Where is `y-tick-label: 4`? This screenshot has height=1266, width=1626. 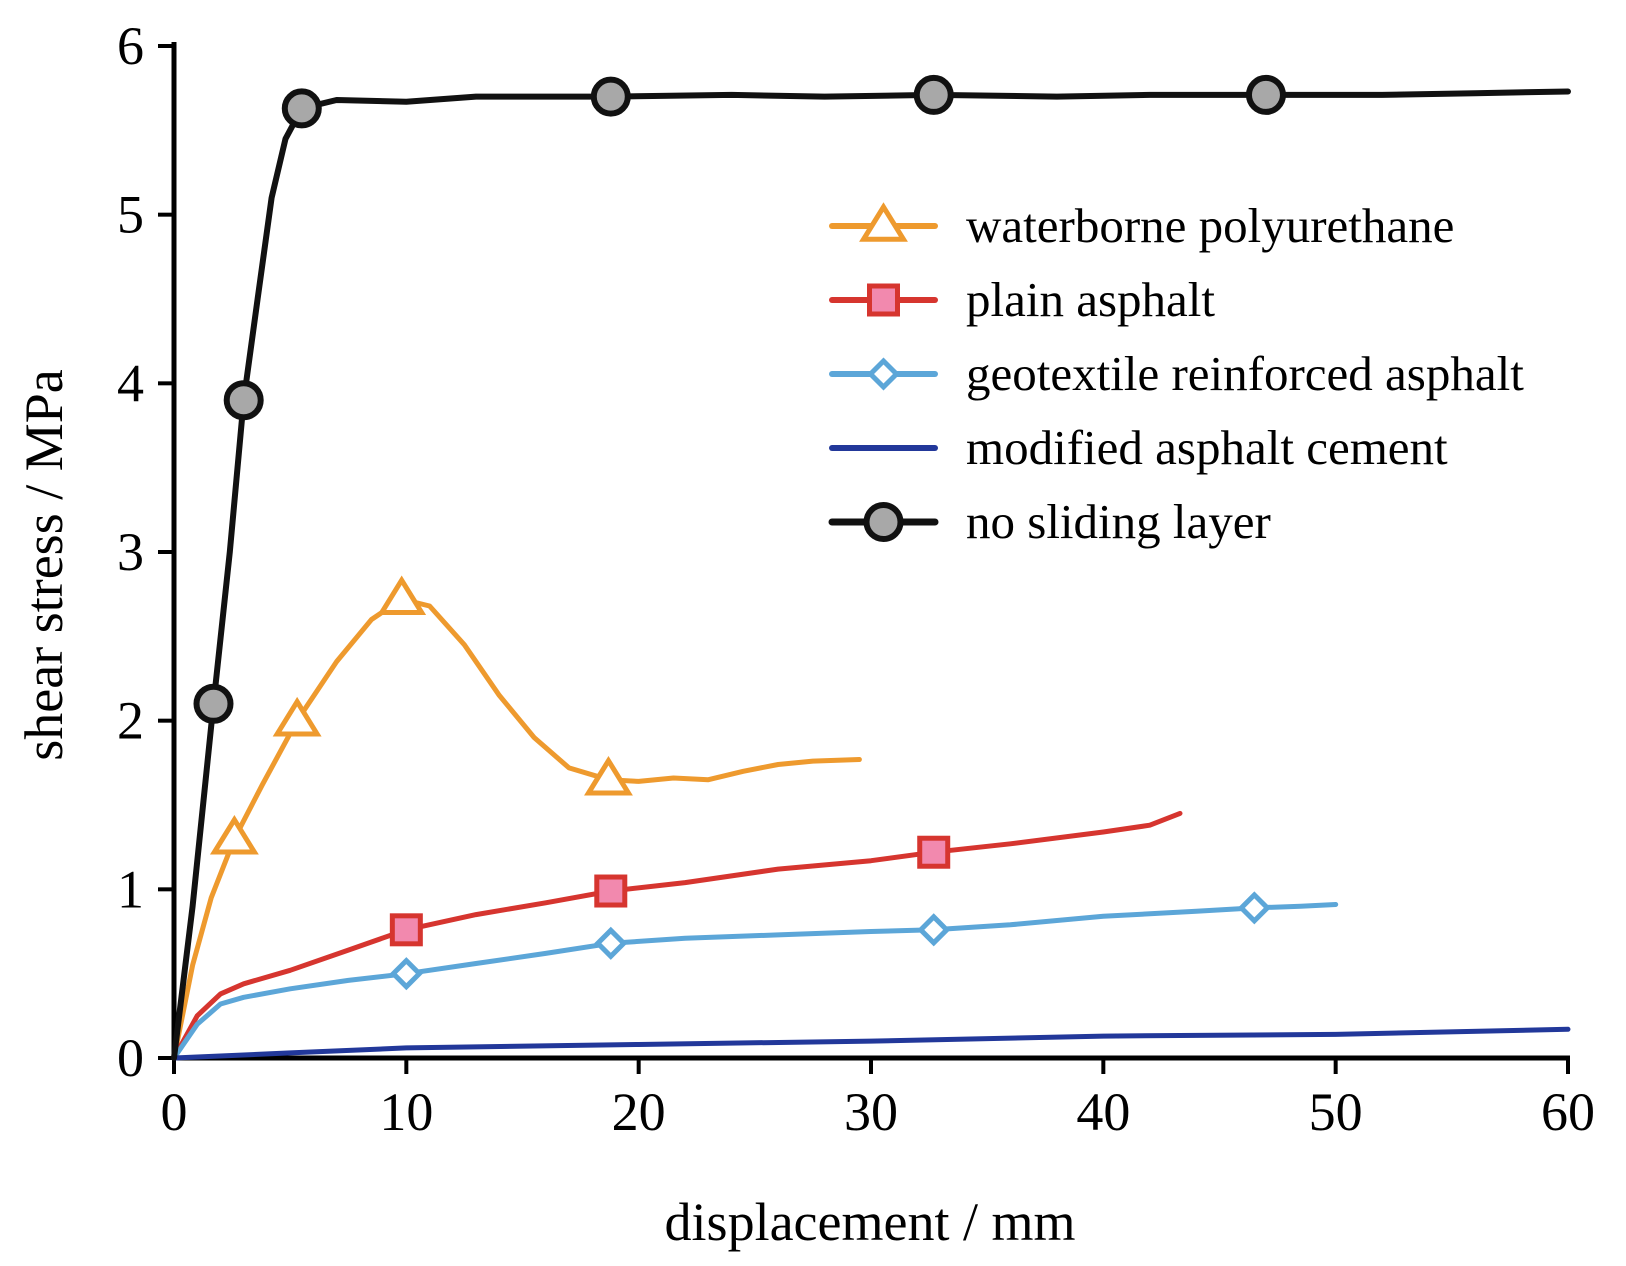 y-tick-label: 4 is located at coordinates (130, 383).